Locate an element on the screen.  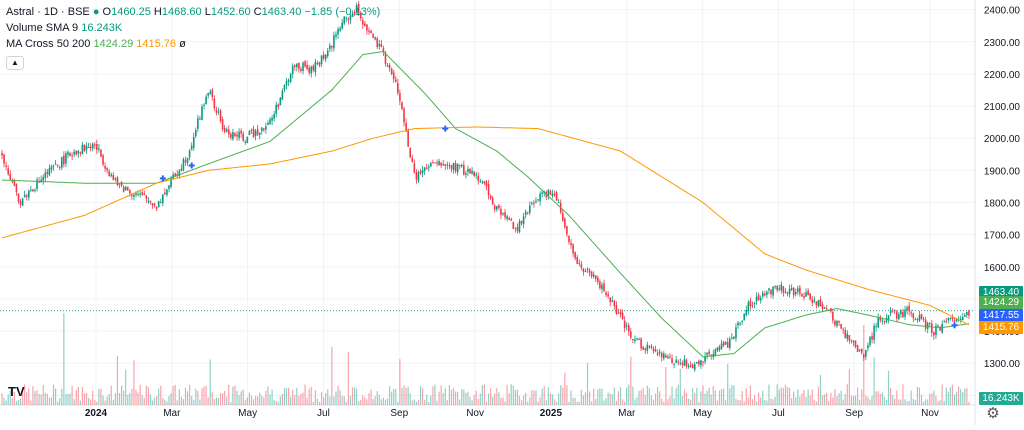
collapse-legend-button: ▲ is located at coordinates (15, 63).